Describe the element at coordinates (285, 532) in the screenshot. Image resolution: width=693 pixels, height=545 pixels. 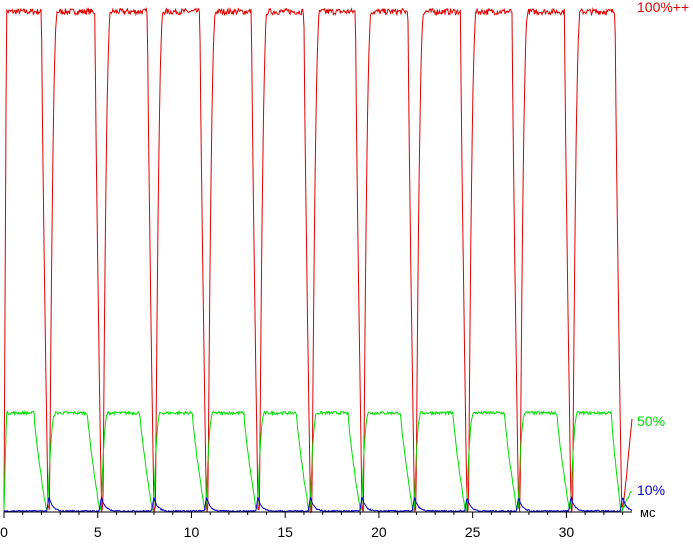
I see `x-tick-label: 15` at that location.